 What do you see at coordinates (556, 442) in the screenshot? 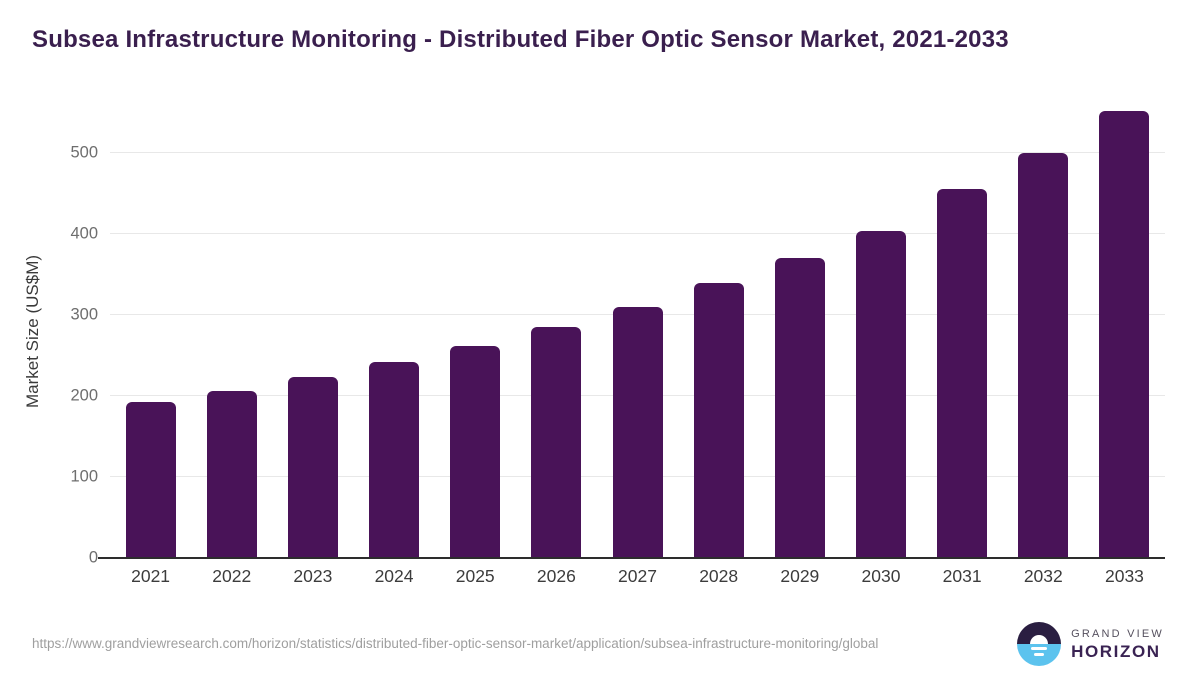
I see `bar-2026` at bounding box center [556, 442].